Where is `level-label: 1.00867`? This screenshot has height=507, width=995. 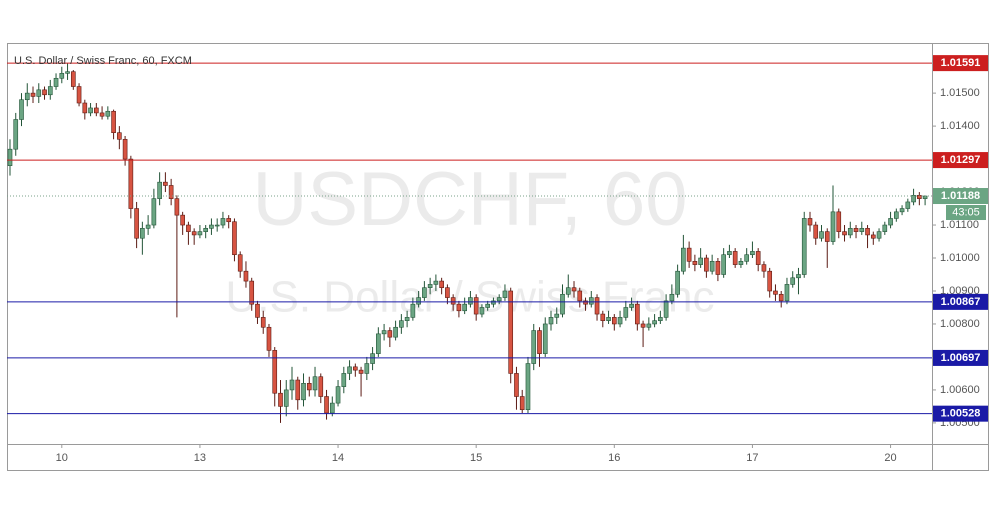 level-label: 1.00867 is located at coordinates (961, 302).